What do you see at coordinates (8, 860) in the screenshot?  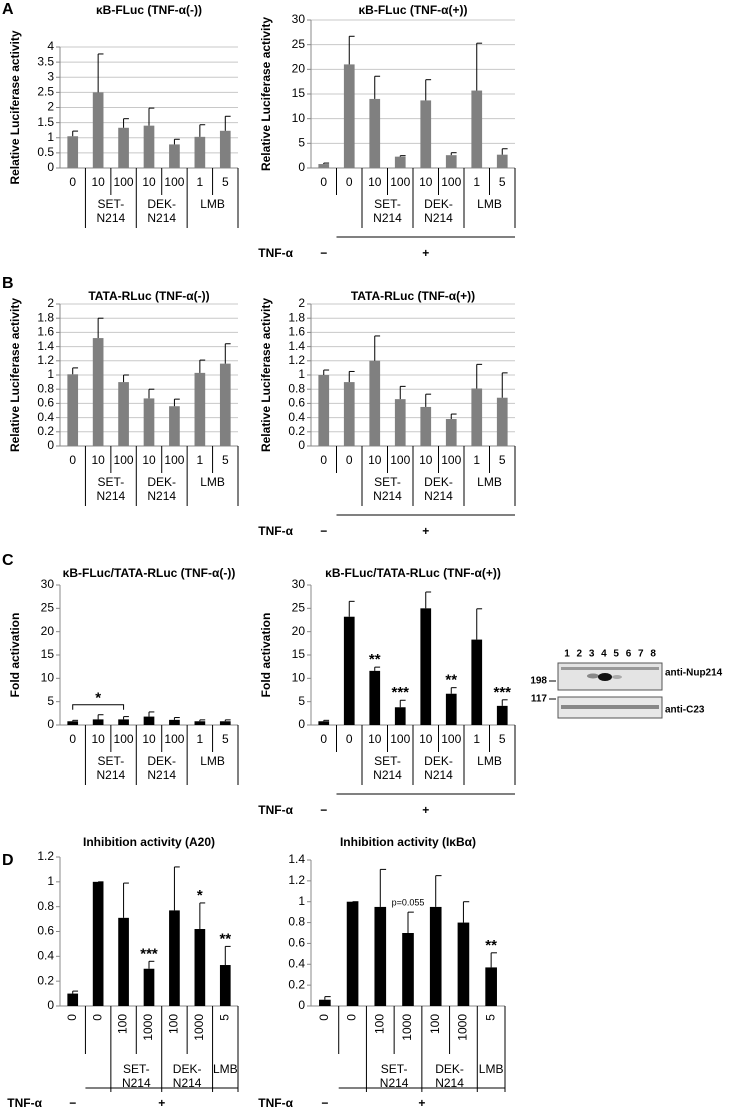 I see `panel-letter: D` at bounding box center [8, 860].